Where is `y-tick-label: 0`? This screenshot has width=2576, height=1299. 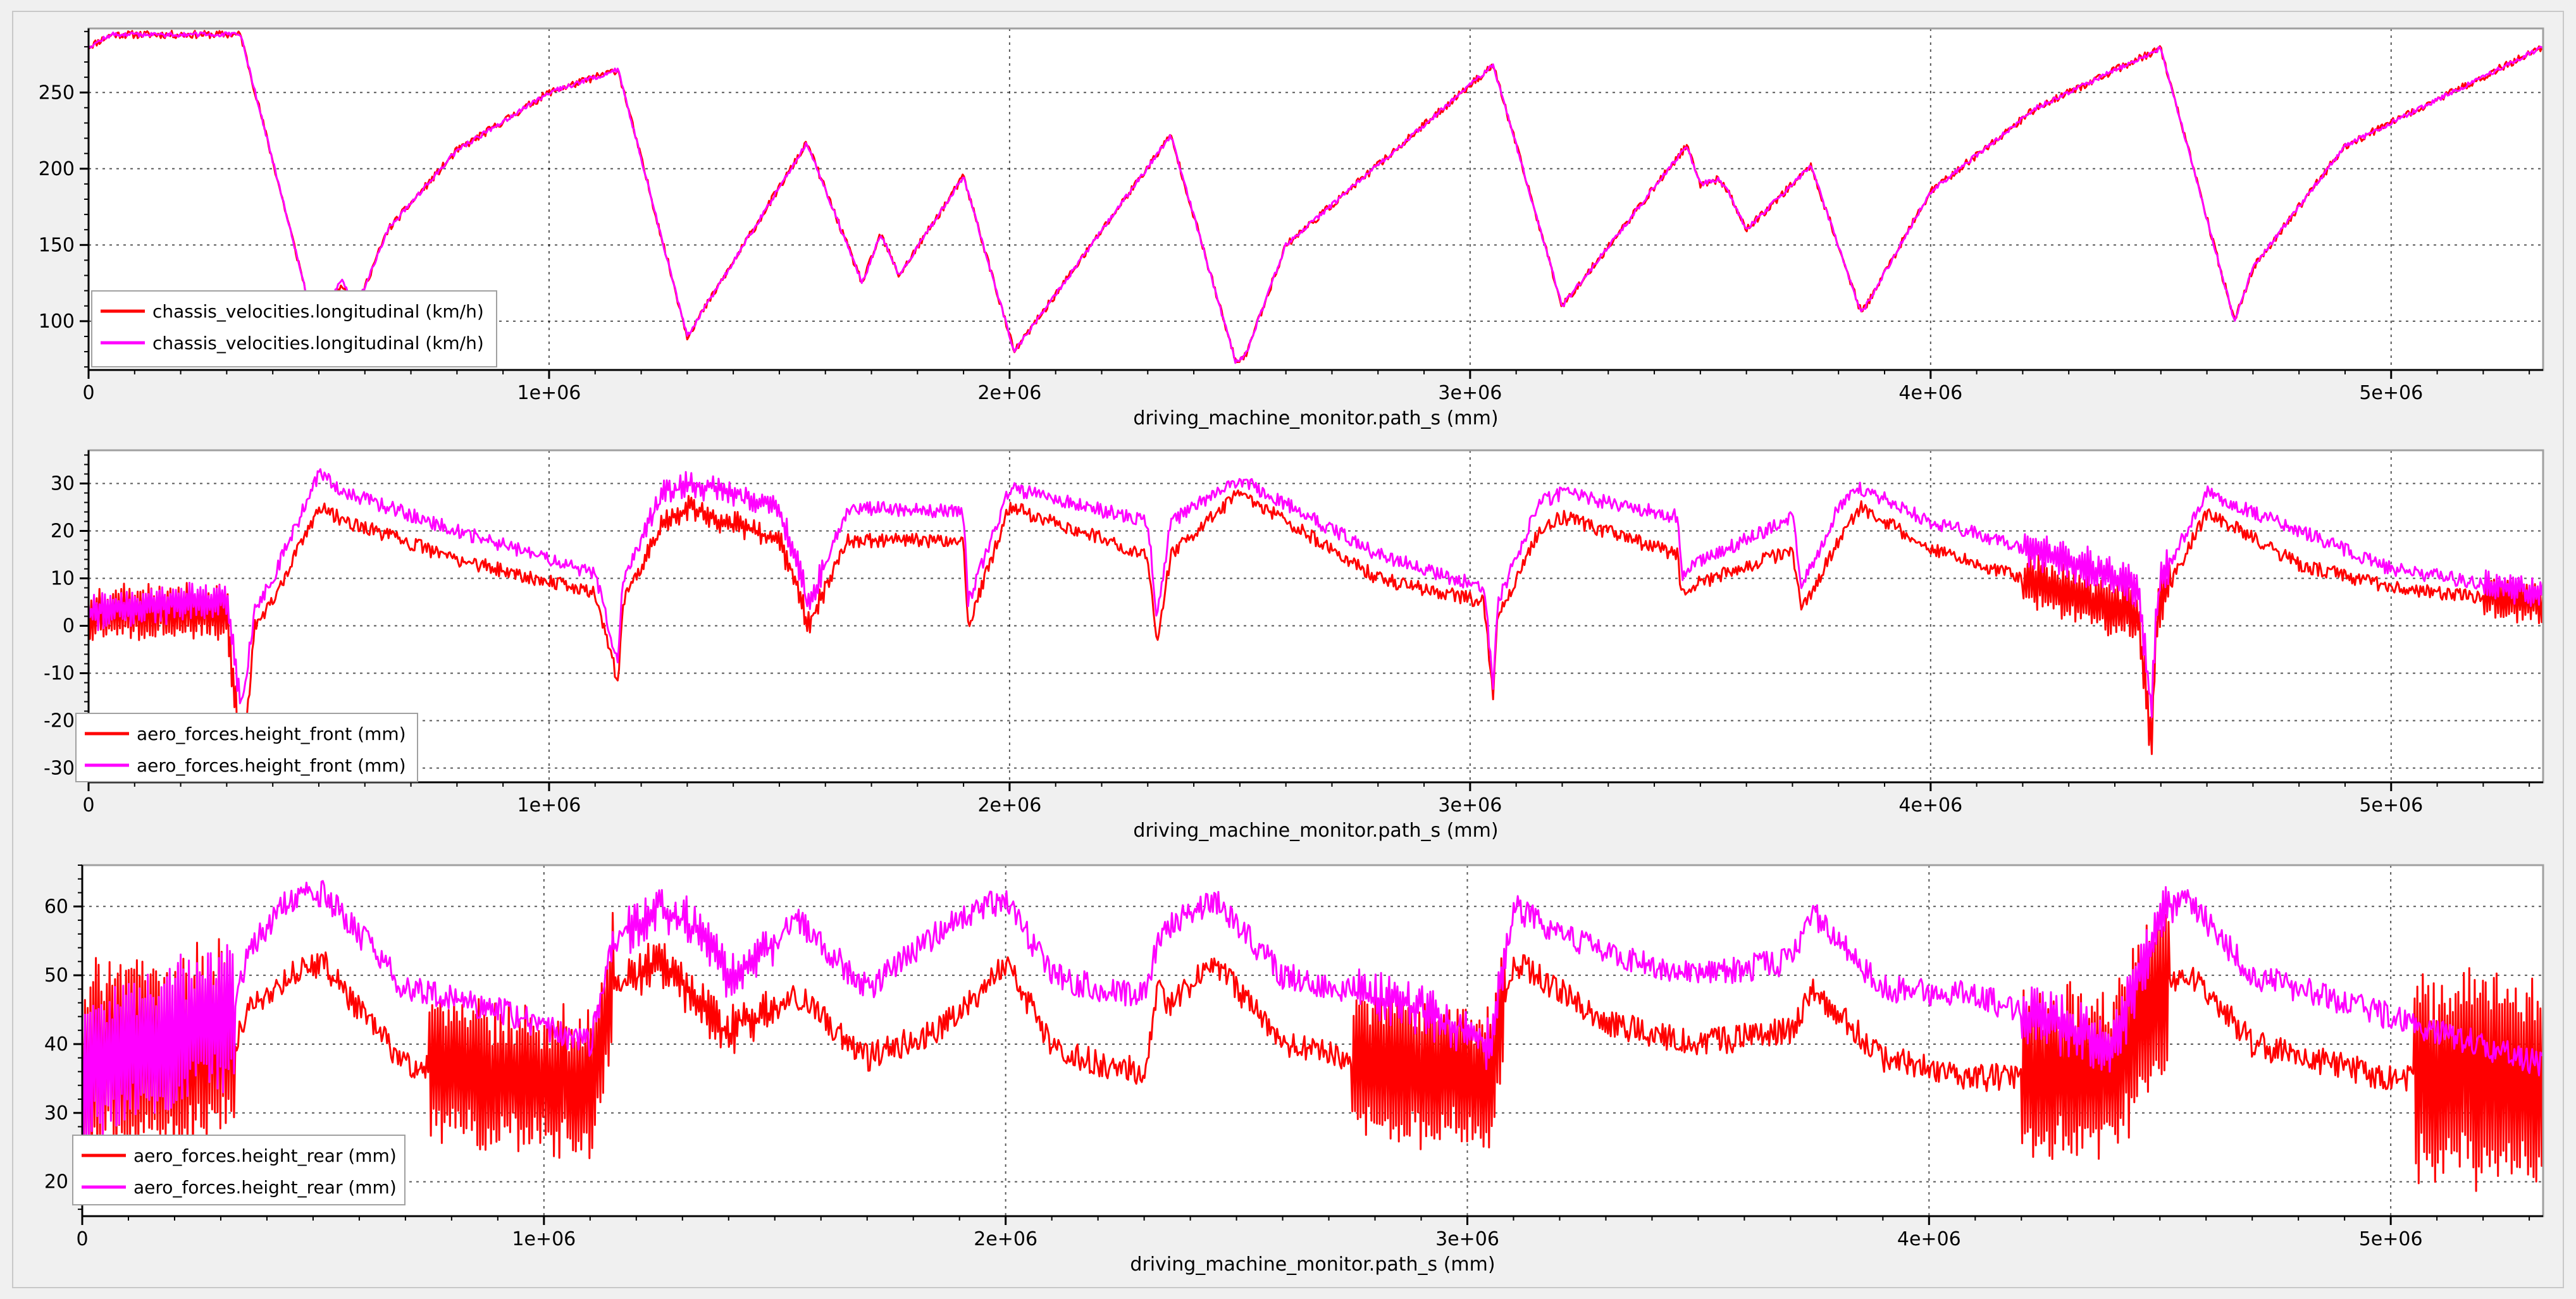 y-tick-label: 0 is located at coordinates (69, 626).